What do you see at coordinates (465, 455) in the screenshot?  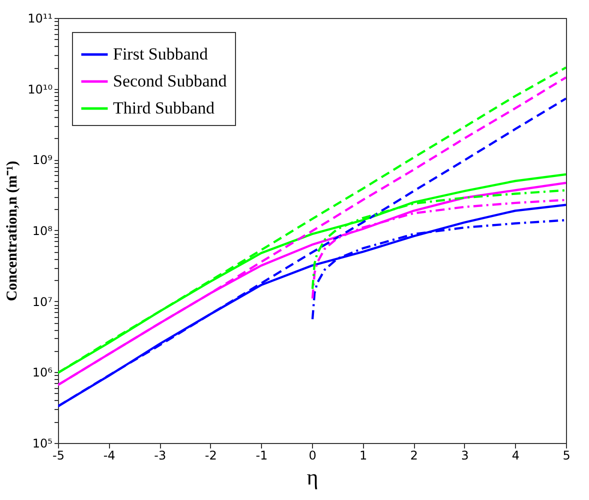 I see `x-tick-label: 3` at bounding box center [465, 455].